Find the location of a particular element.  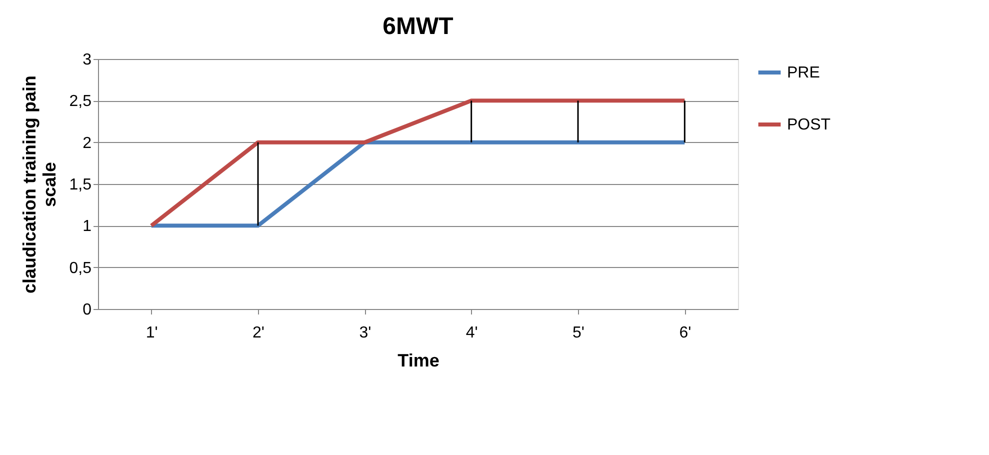

legend-label: POST is located at coordinates (809, 125).